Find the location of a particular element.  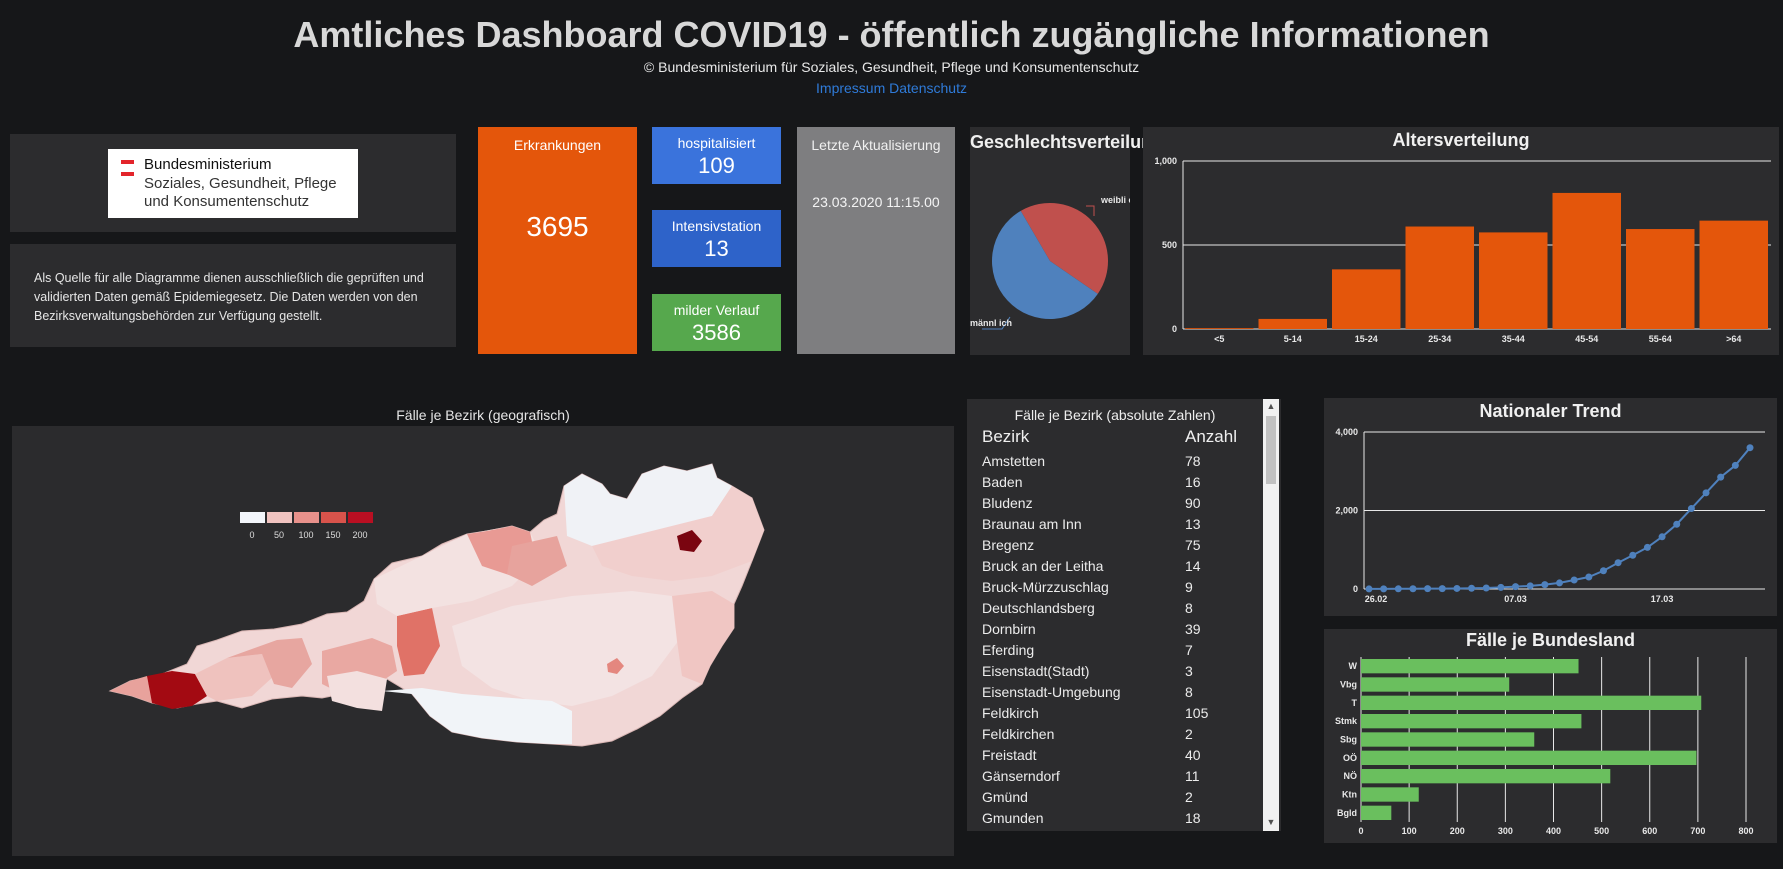

header-links: Impressum Datenschutz is located at coordinates (891, 88).